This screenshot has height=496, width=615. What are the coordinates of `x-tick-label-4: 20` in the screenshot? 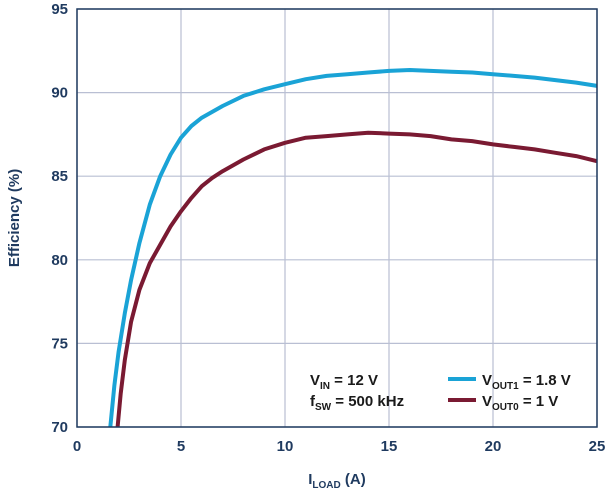 It's located at (493, 446).